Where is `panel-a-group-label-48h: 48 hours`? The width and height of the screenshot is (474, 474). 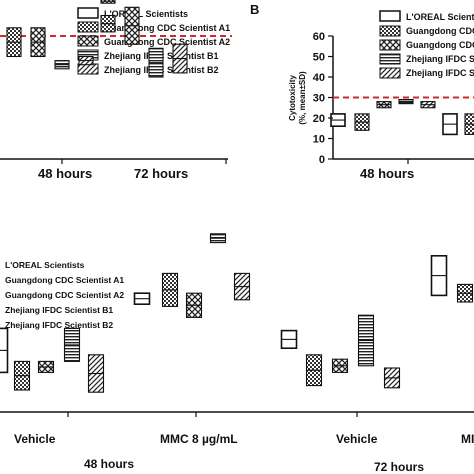
panel-a-group-label-48h: 48 hours is located at coordinates (65, 173).